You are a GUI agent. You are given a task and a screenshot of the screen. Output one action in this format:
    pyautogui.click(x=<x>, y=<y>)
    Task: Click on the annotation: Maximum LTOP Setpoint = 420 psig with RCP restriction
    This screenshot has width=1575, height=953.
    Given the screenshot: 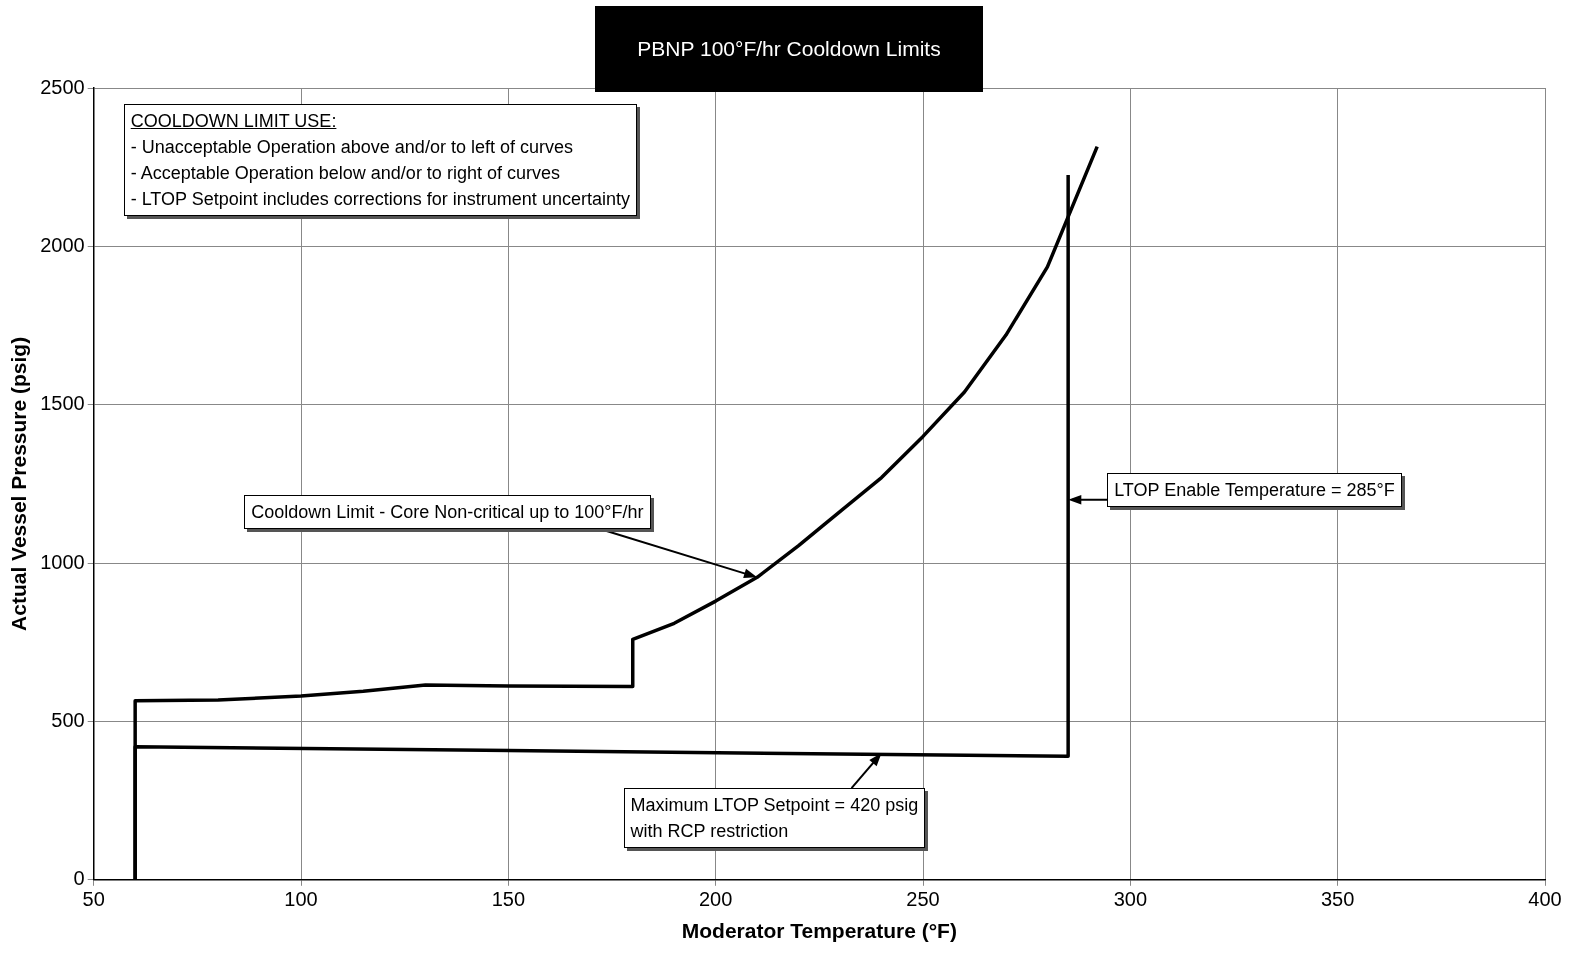 What is the action you would take?
    pyautogui.click(x=774, y=818)
    